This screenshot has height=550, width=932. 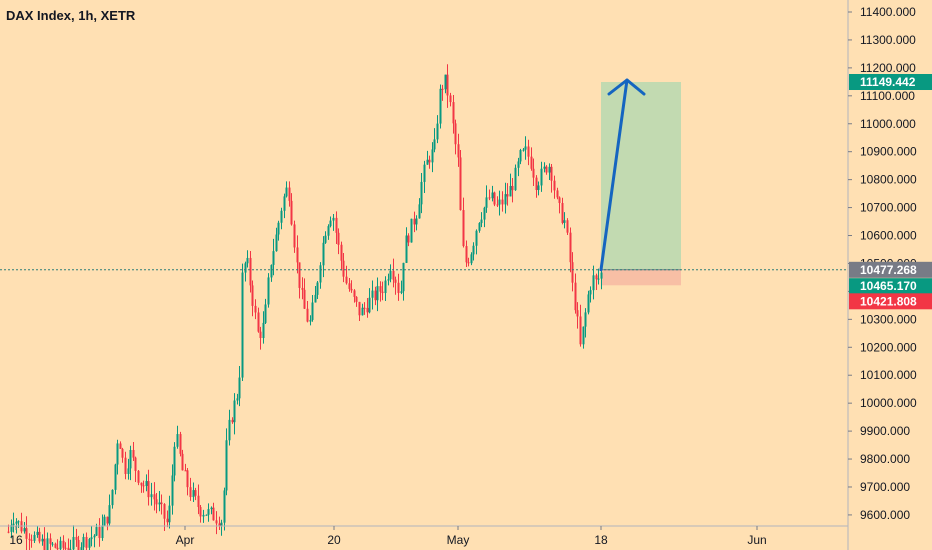 What do you see at coordinates (888, 347) in the screenshot?
I see `y-tick-label: 10200.000` at bounding box center [888, 347].